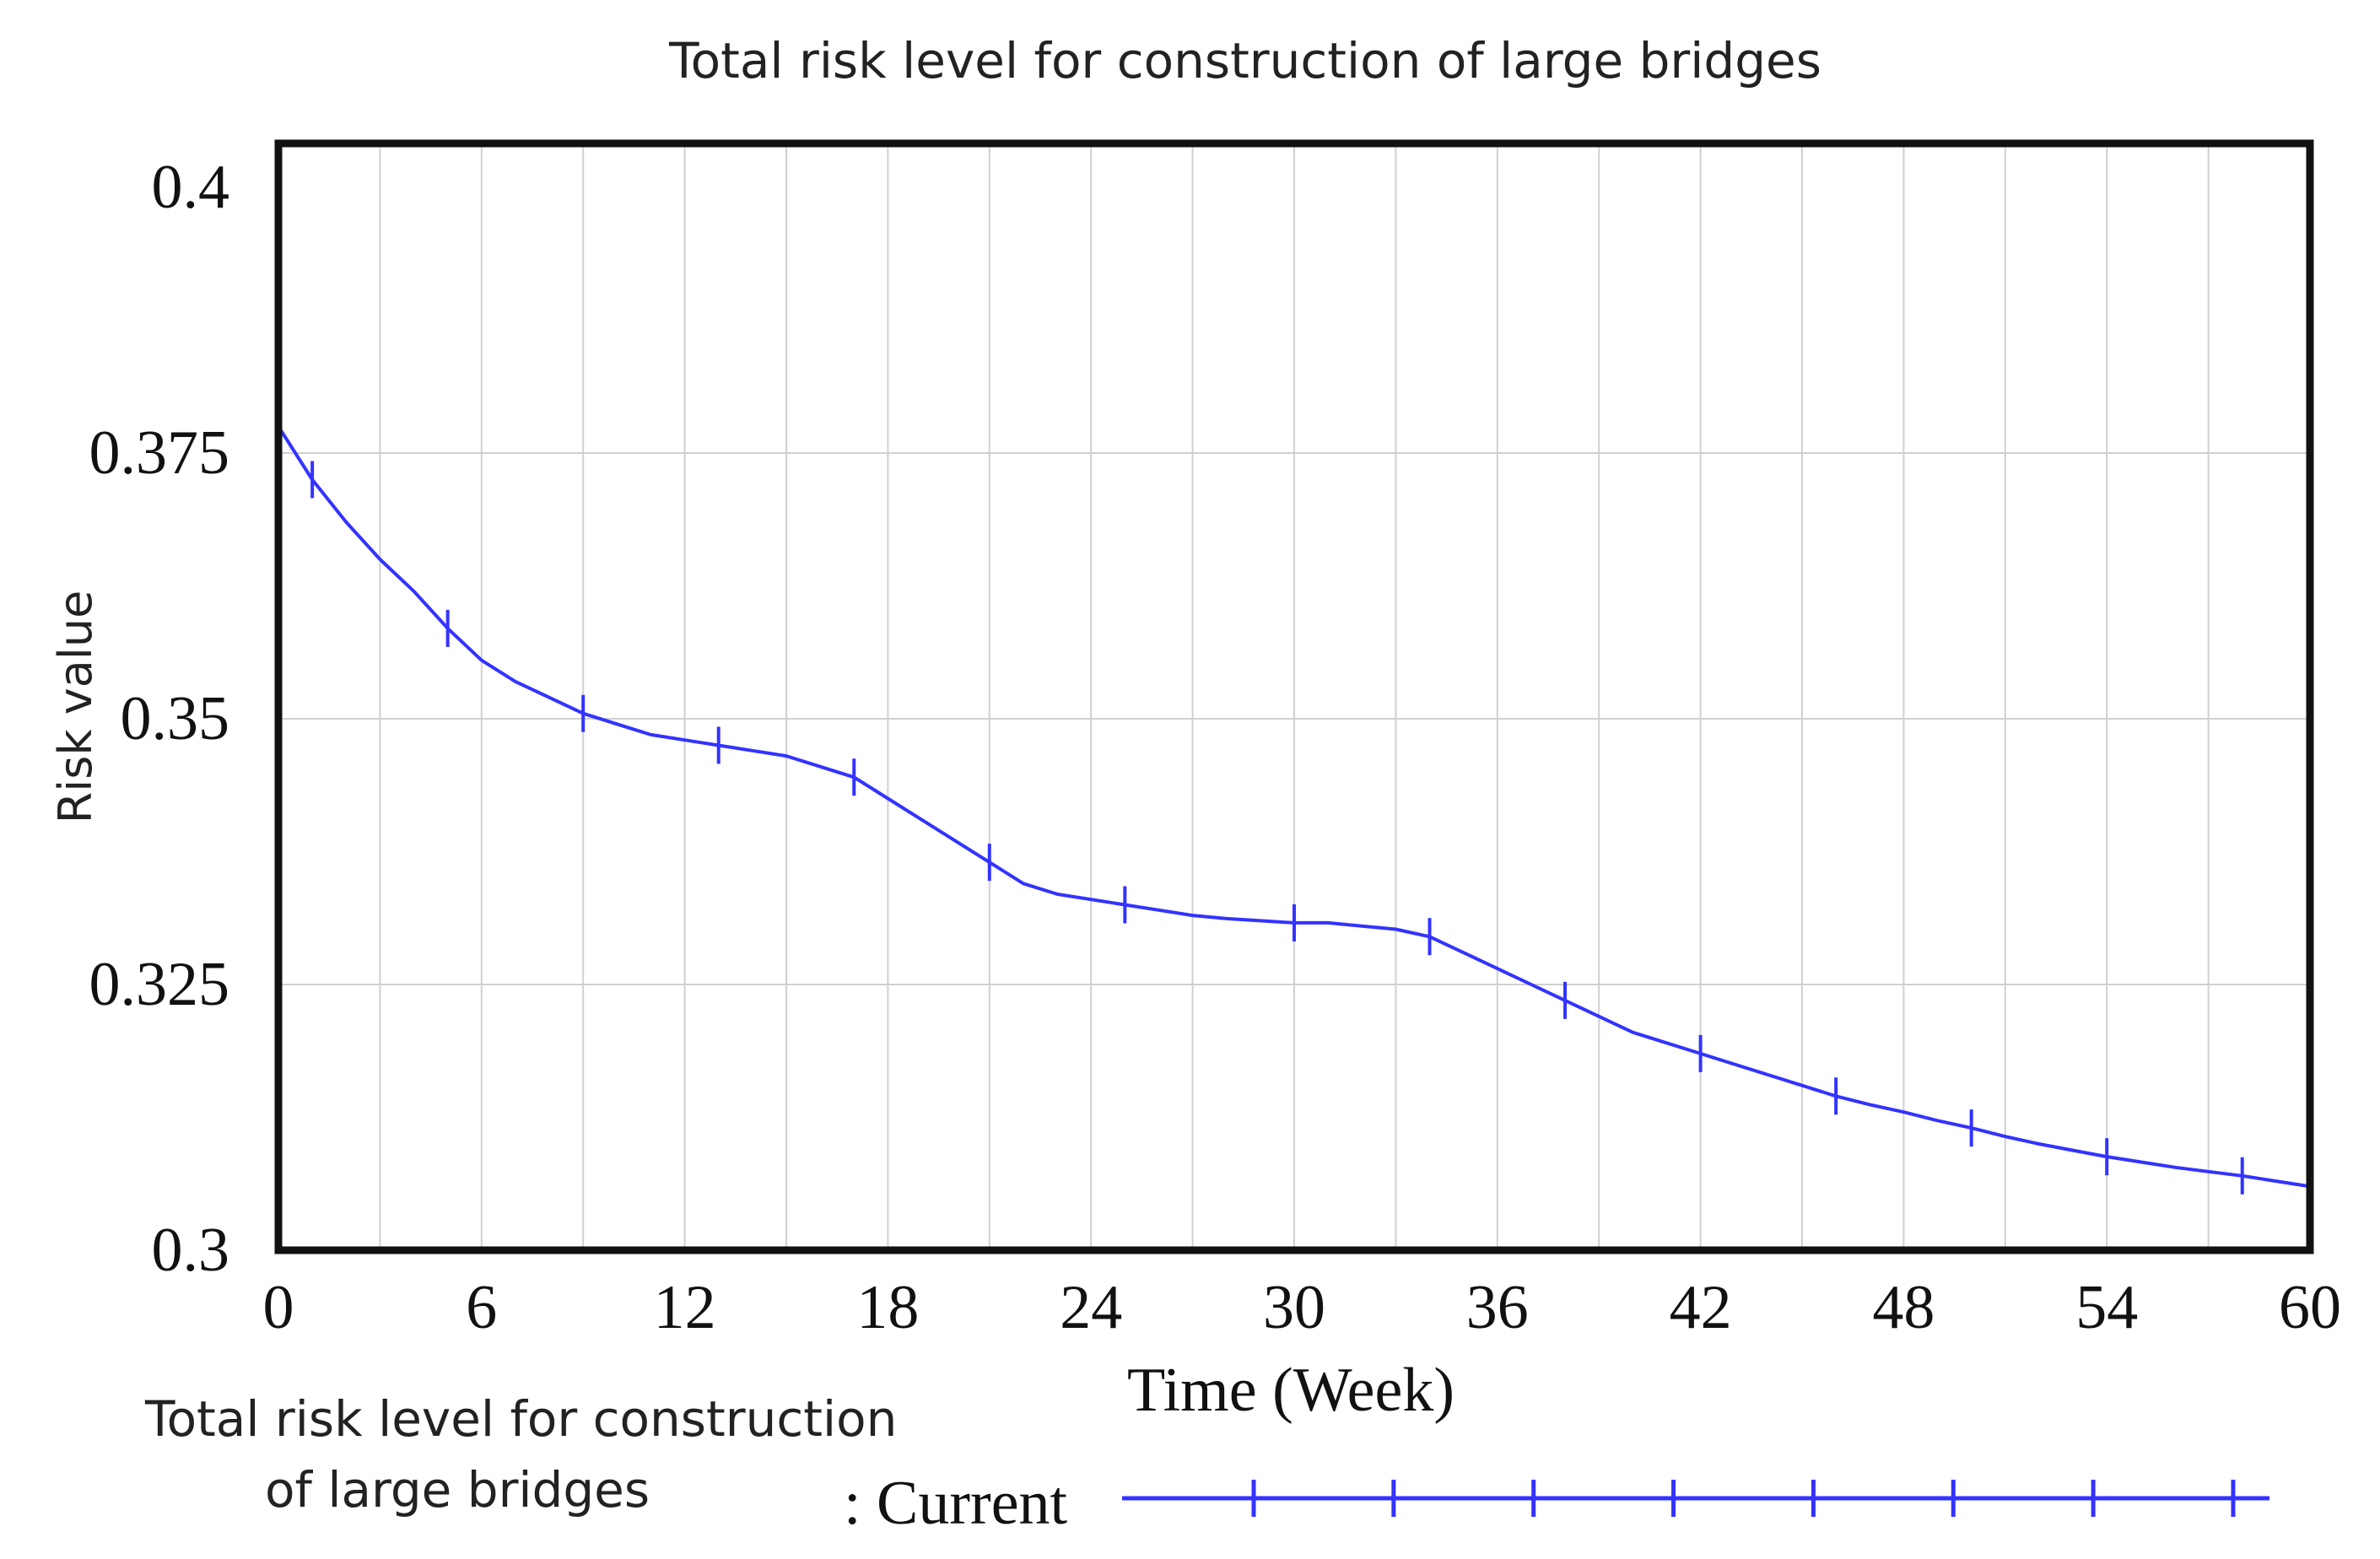  Describe the element at coordinates (2310, 1307) in the screenshot. I see `x-tick-label: 60` at that location.